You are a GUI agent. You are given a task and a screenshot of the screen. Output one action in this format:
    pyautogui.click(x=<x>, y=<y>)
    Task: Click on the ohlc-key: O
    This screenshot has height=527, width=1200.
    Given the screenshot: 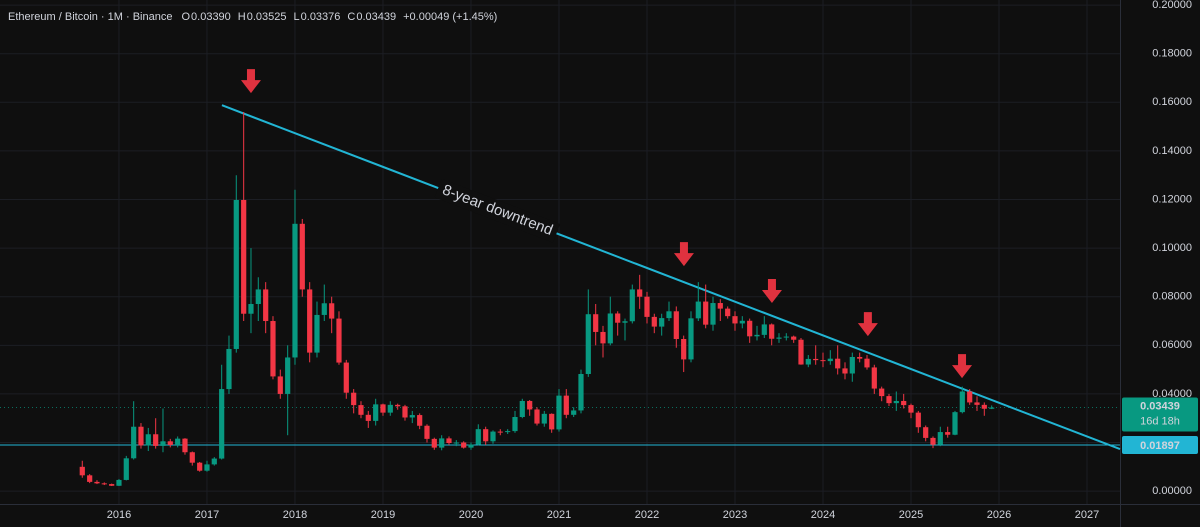 What is the action you would take?
    pyautogui.click(x=185, y=17)
    